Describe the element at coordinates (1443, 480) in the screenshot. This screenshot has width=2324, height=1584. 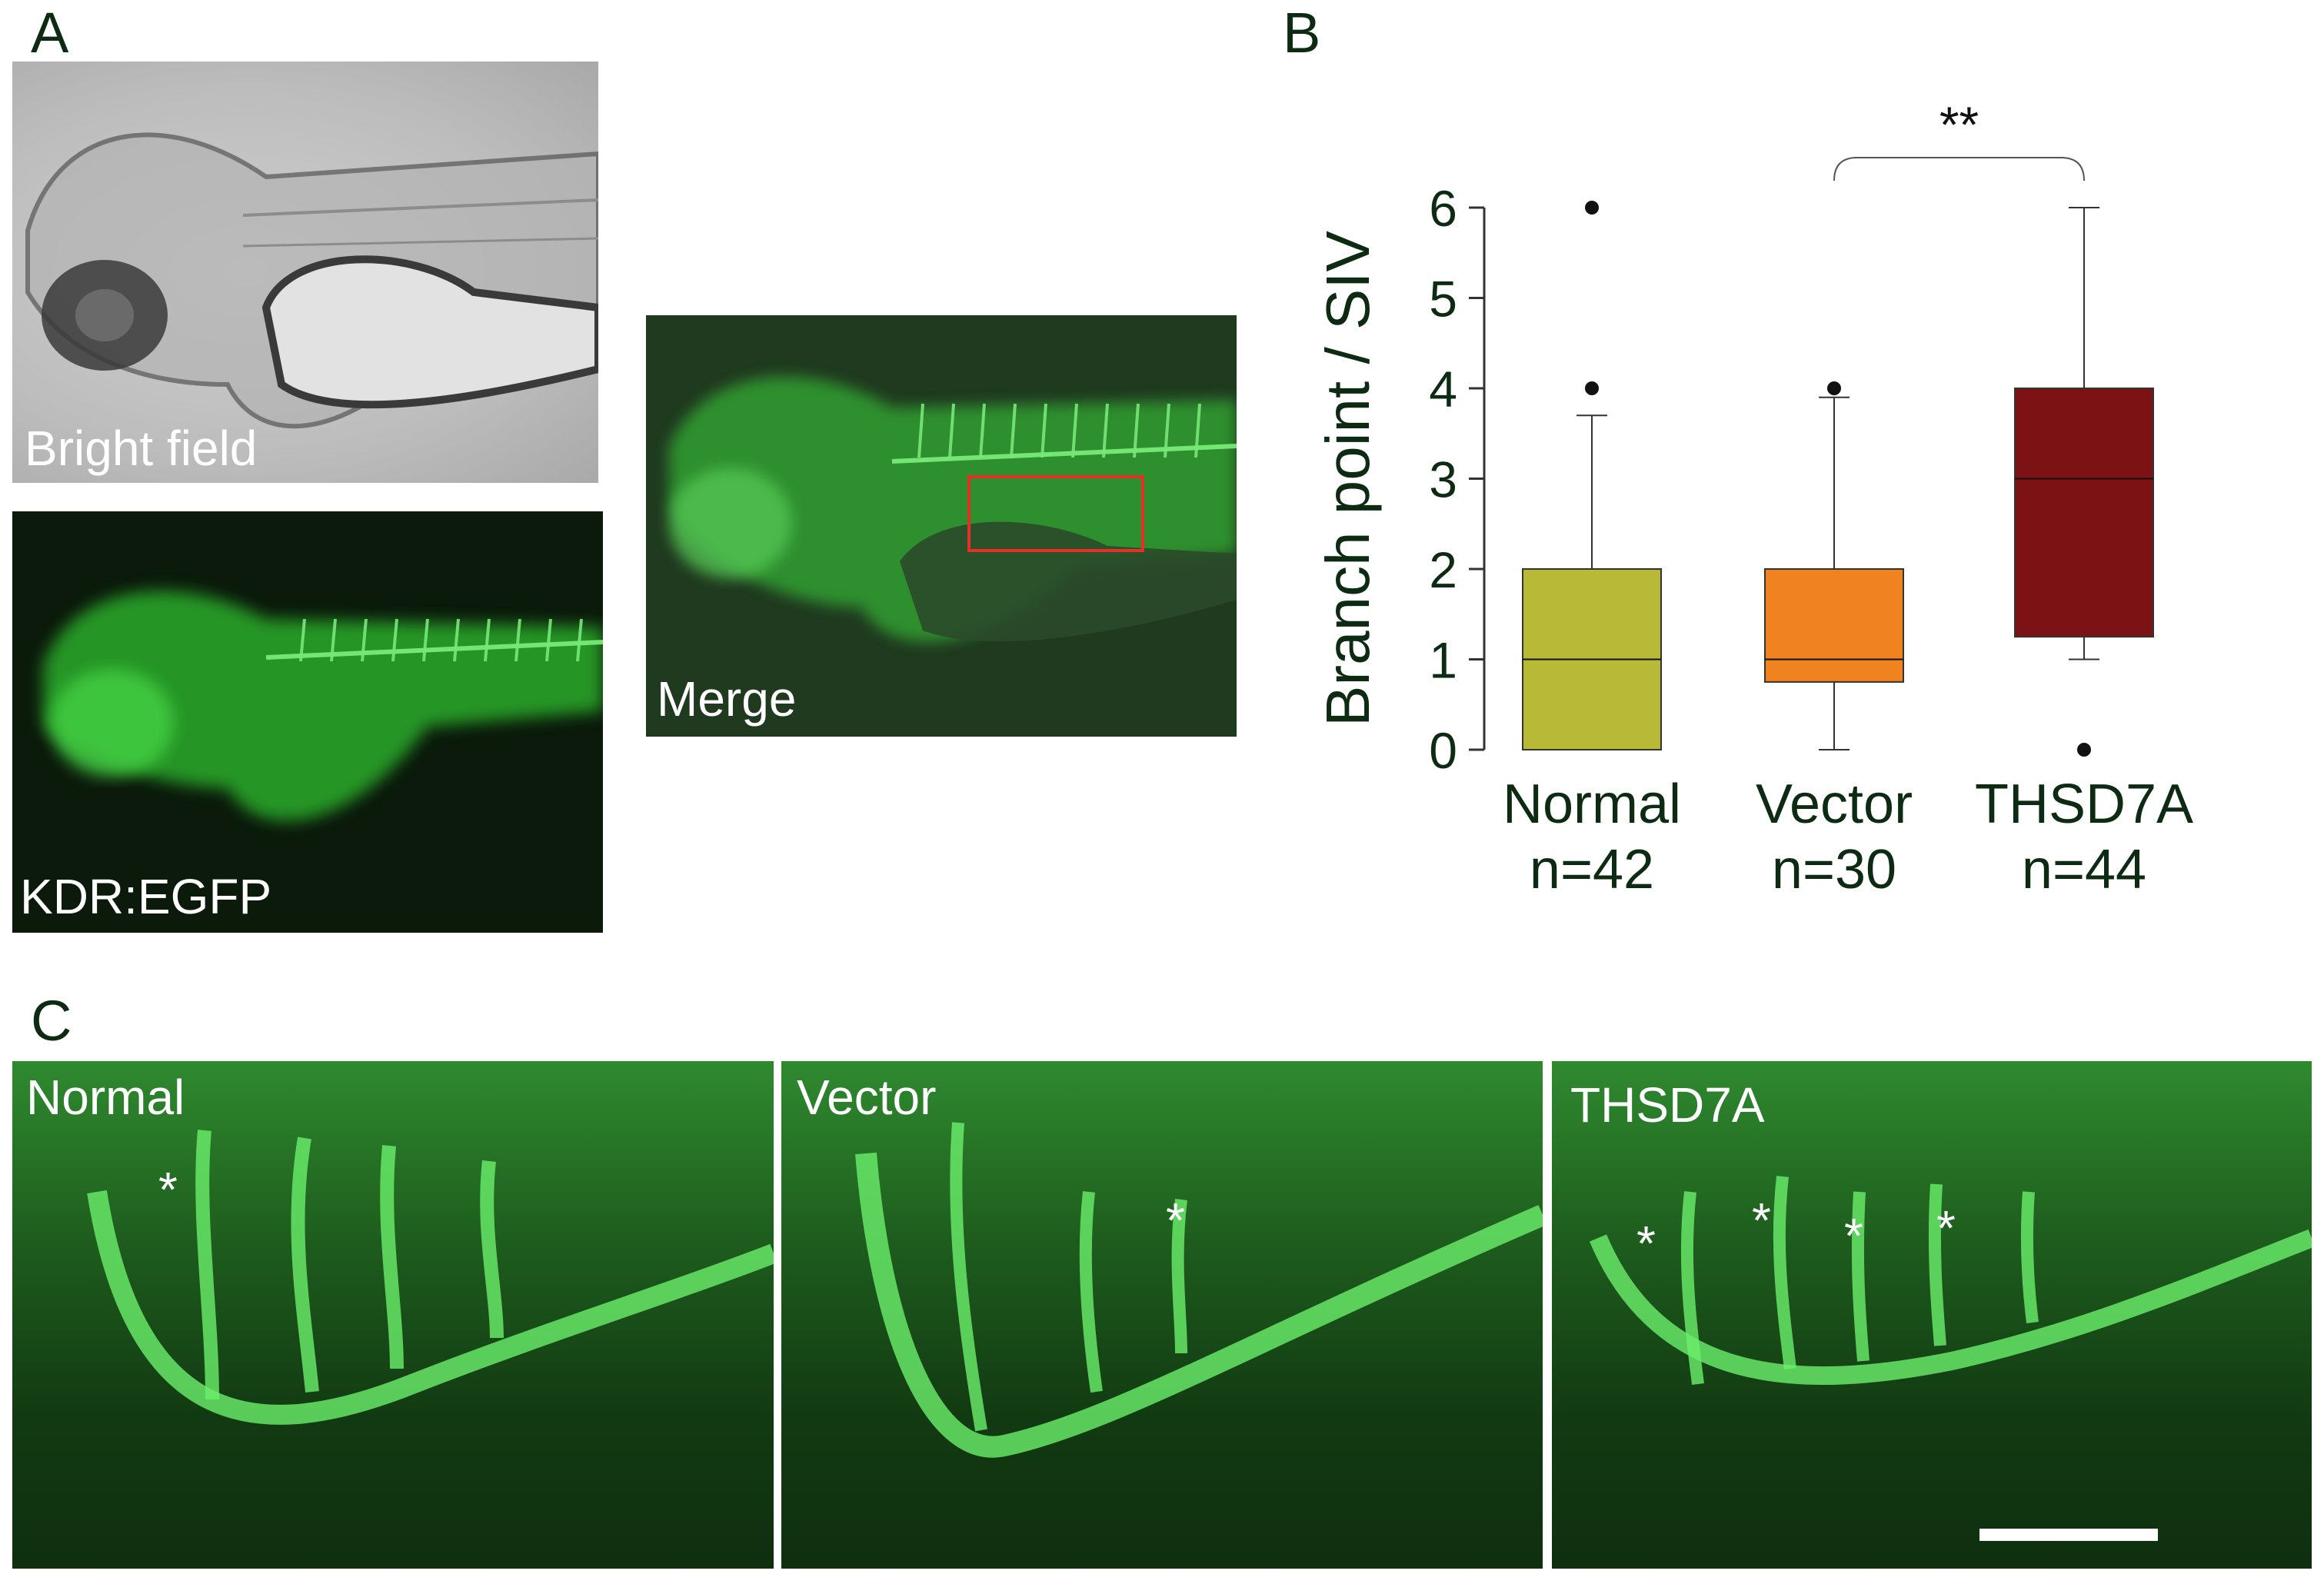
I see `y-tick-label: 3` at that location.